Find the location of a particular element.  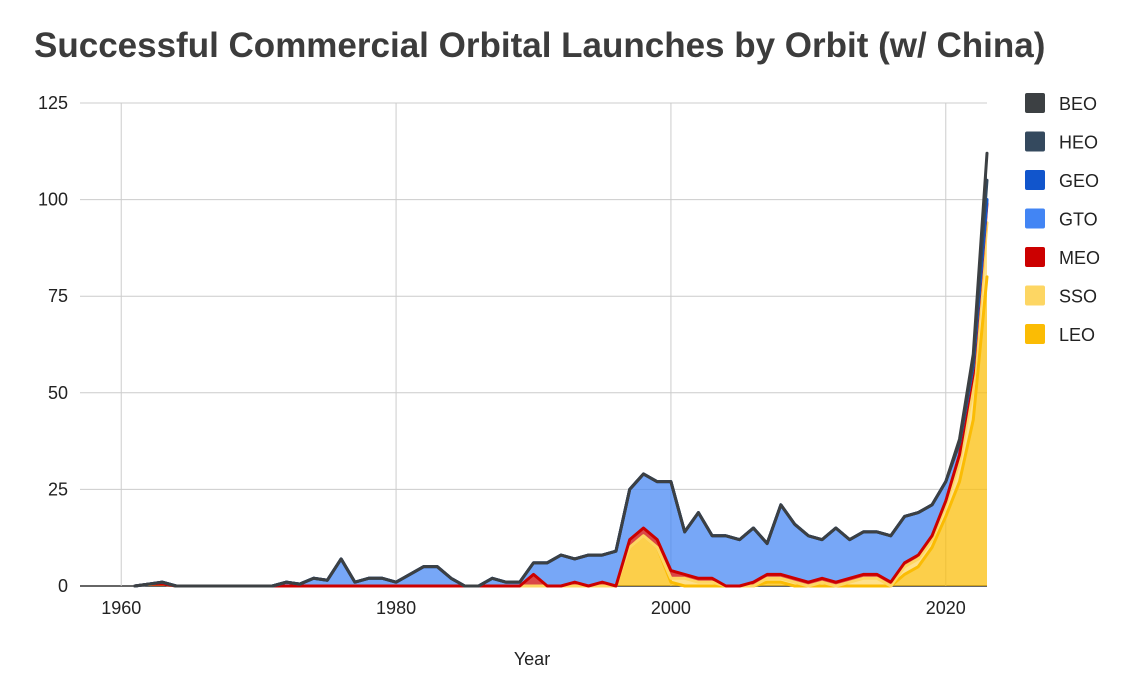

y-axis-ticks: 0 25 50 75 100 125 is located at coordinates (53, 344).